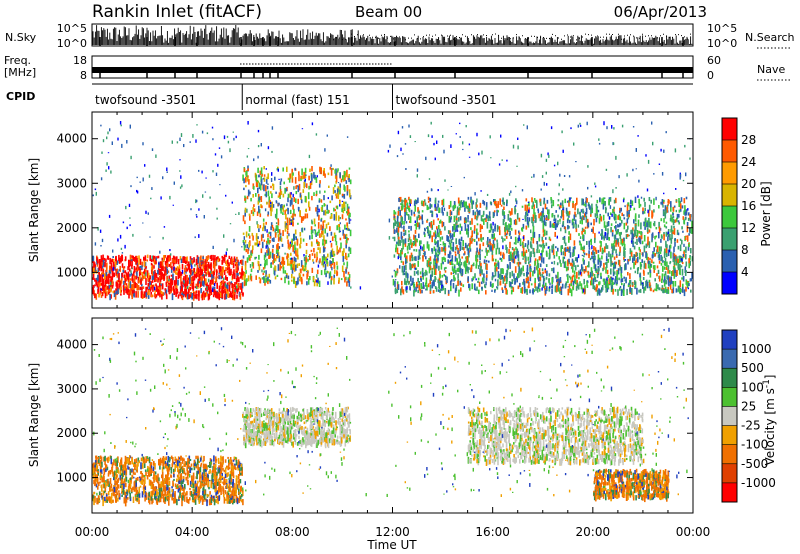 The image size is (800, 554). What do you see at coordinates (72, 28) in the screenshot?
I see `noise-left-tick-top: 10^5` at bounding box center [72, 28].